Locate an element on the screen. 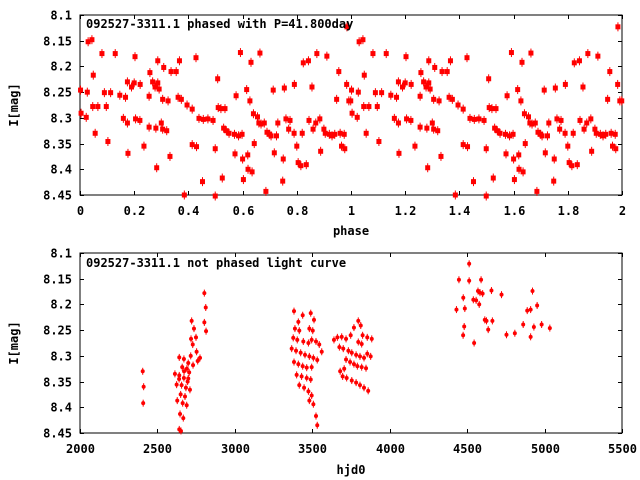  phased-plot-title: 092527-3311.1 phased with P=41.800day is located at coordinates (220, 24).